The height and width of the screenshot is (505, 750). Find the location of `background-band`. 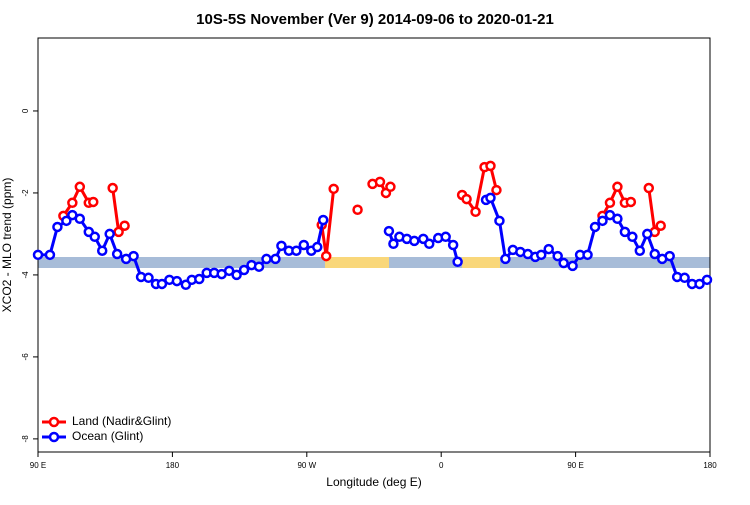

background-band is located at coordinates (374, 262).